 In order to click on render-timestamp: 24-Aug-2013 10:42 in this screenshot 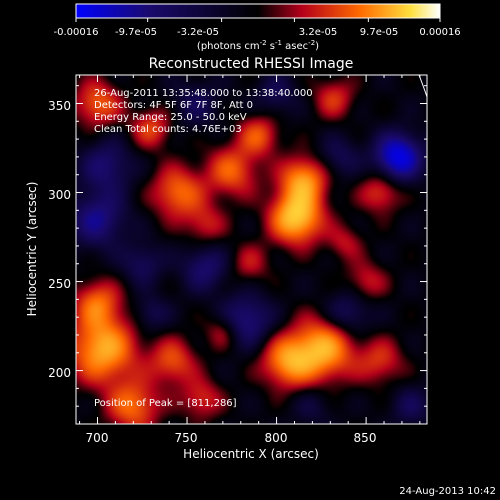, I will do `click(447, 491)`.